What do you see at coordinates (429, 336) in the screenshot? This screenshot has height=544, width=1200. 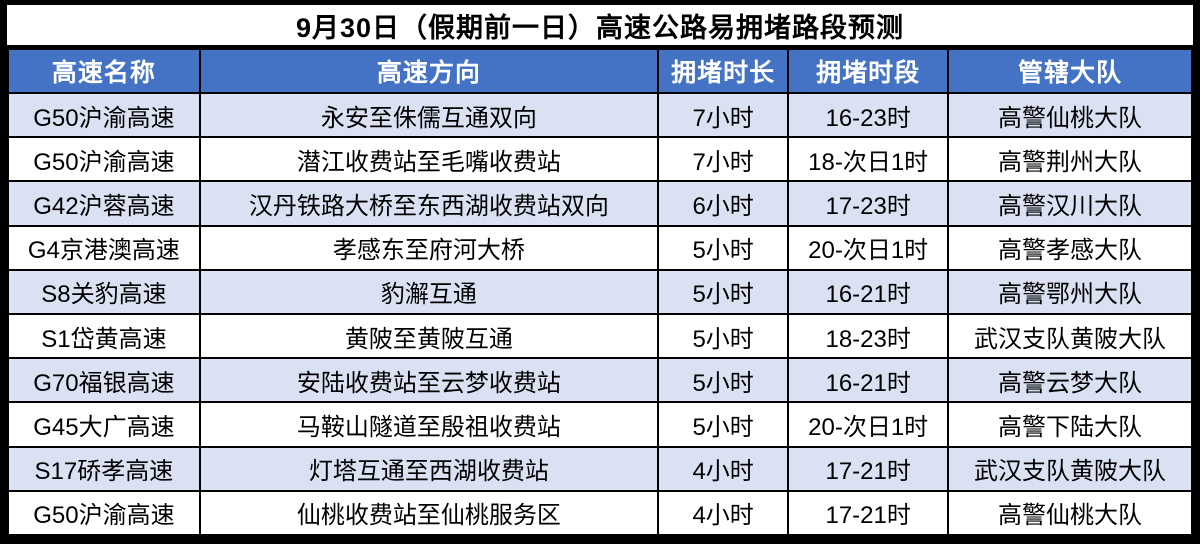 I see `cell-direction: 黄陂至黄陂互通` at bounding box center [429, 336].